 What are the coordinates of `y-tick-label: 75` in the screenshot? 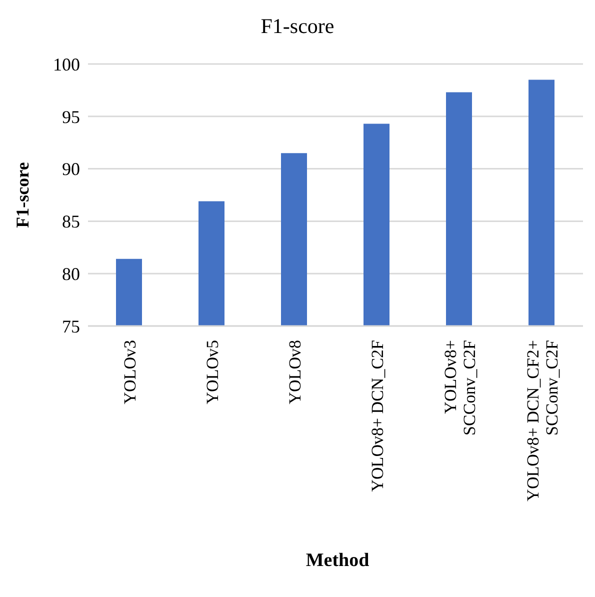 It's located at (71, 326).